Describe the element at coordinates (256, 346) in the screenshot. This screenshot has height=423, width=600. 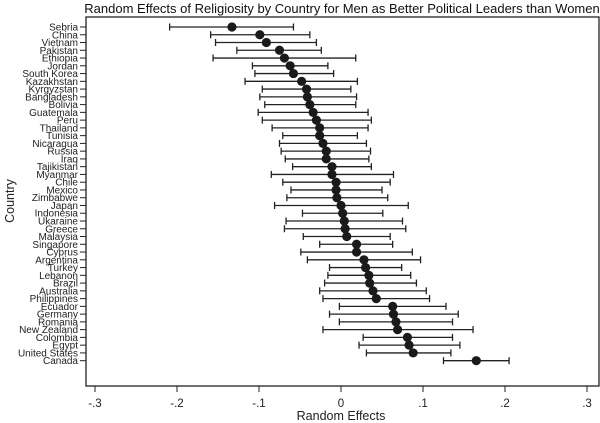
I see `country-row: Egypt` at that location.